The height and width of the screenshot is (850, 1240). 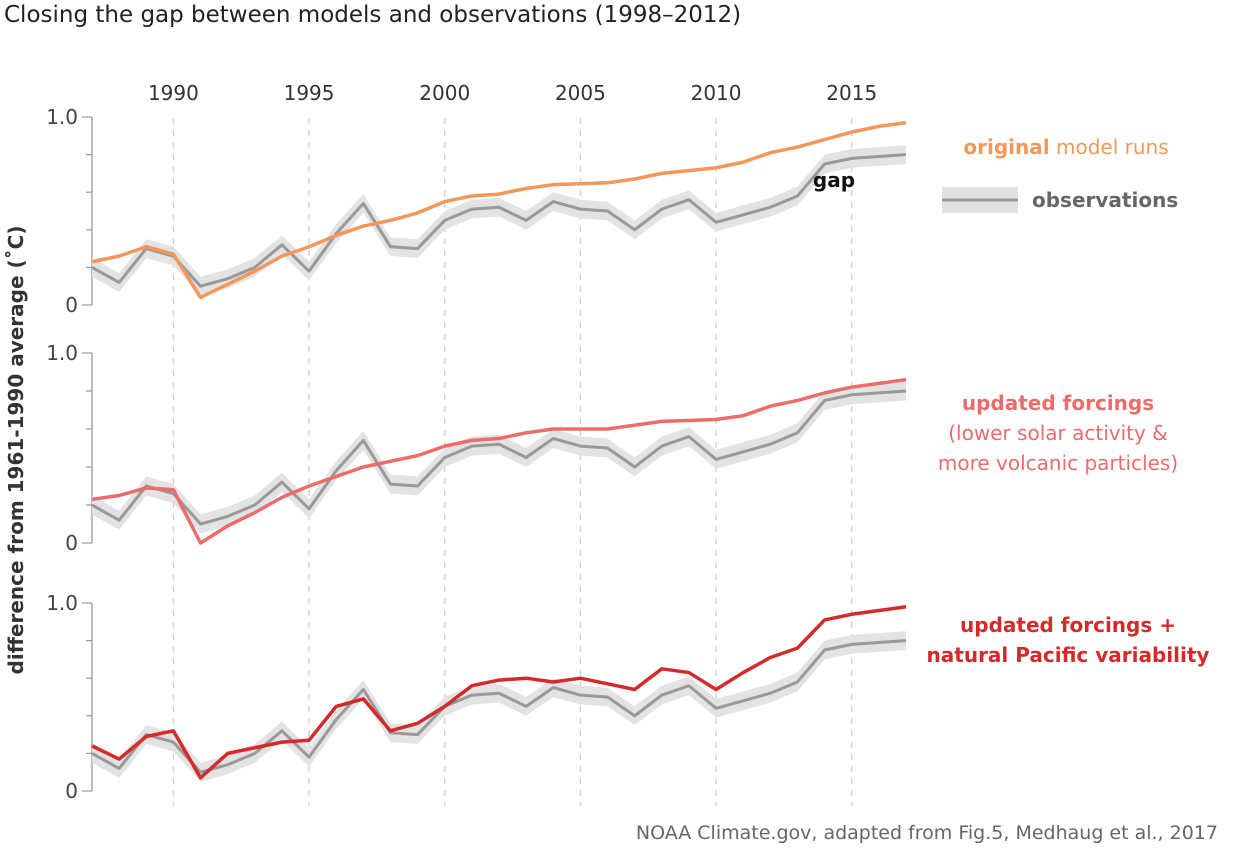 What do you see at coordinates (1058, 463) in the screenshot?
I see `legend-updated-forcings-line: more volcanic particles)` at bounding box center [1058, 463].